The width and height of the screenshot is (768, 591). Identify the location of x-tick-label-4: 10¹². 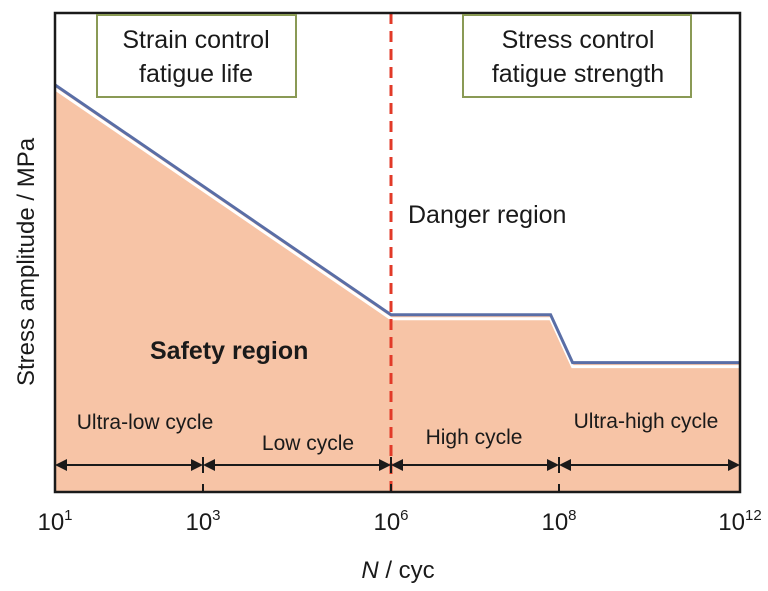
(739, 521).